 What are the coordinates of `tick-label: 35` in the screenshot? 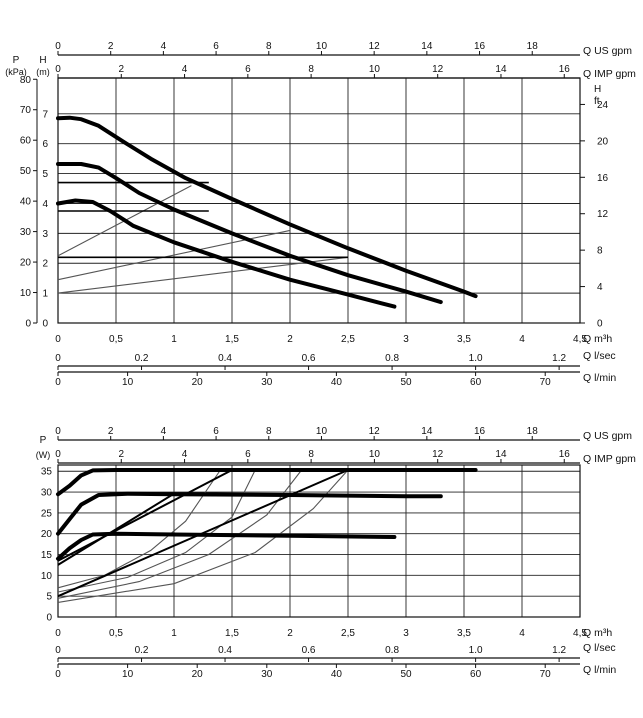 It's located at (47, 472).